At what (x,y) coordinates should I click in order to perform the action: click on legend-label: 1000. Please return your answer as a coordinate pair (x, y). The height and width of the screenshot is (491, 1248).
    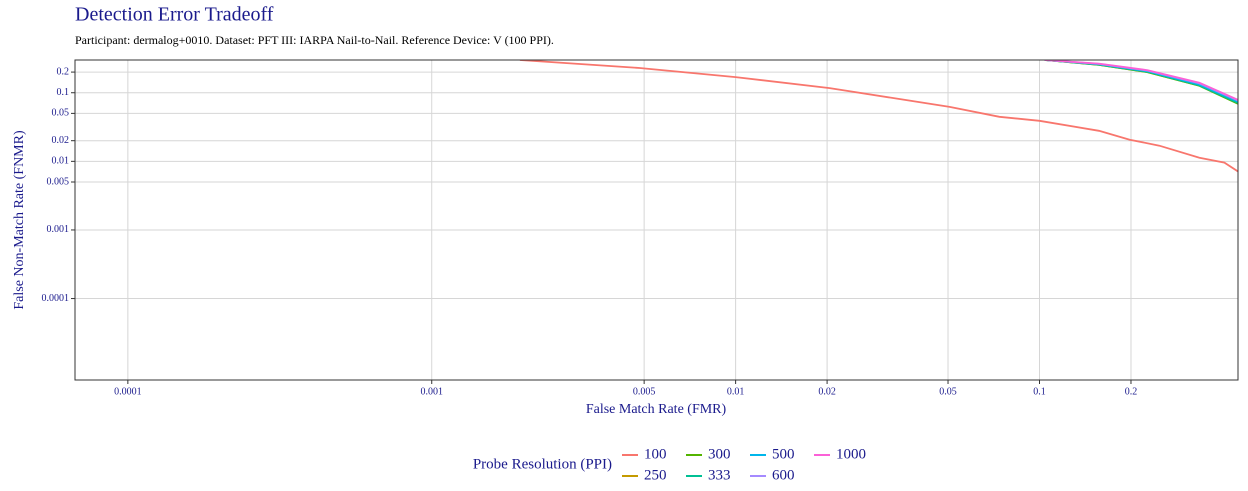
    Looking at the image, I should click on (851, 454).